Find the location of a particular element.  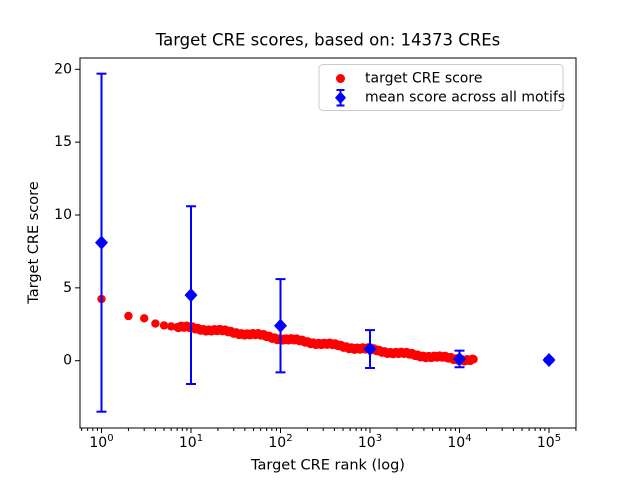

x-tick-label: 10³ is located at coordinates (370, 442).